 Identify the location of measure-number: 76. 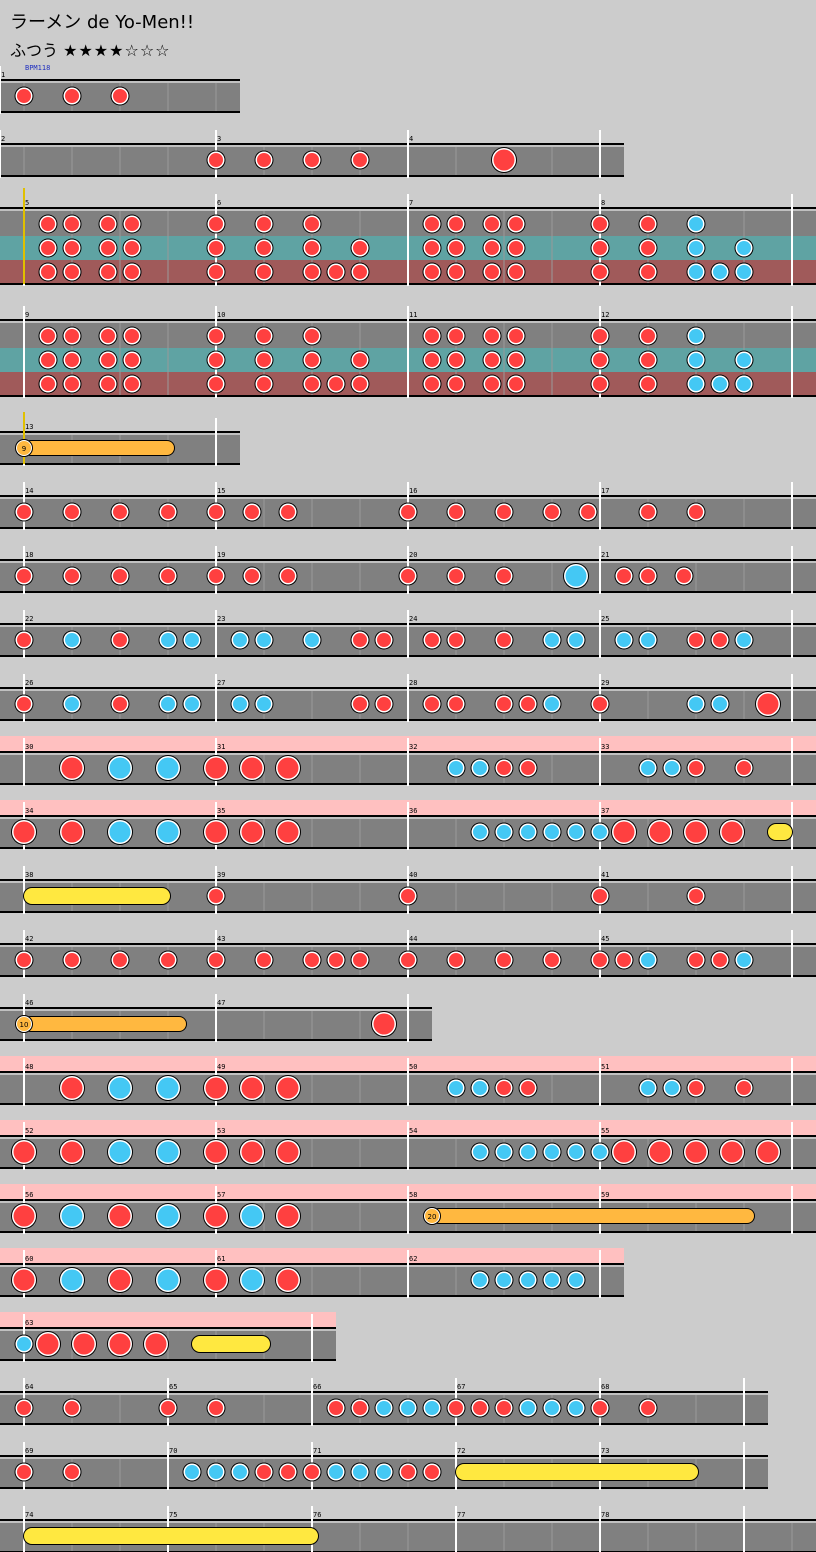
(317, 1515).